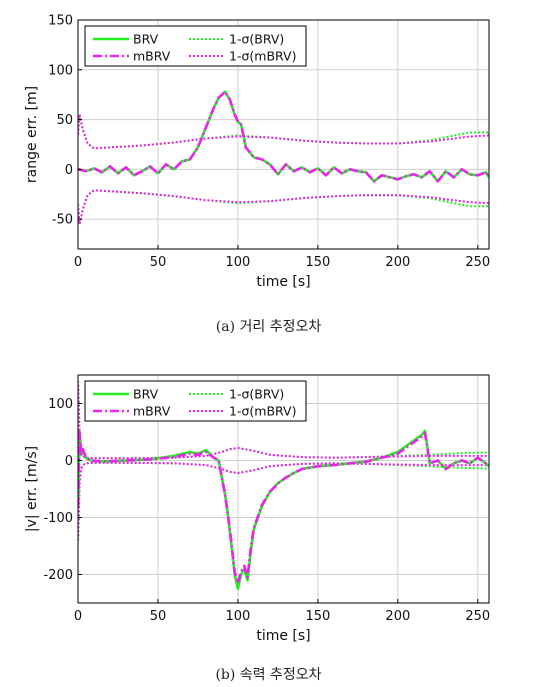 Image resolution: width=537 pixels, height=687 pixels. Describe the element at coordinates (32, 489) in the screenshot. I see `y-axis-label: |v| err. [m/s]` at that location.